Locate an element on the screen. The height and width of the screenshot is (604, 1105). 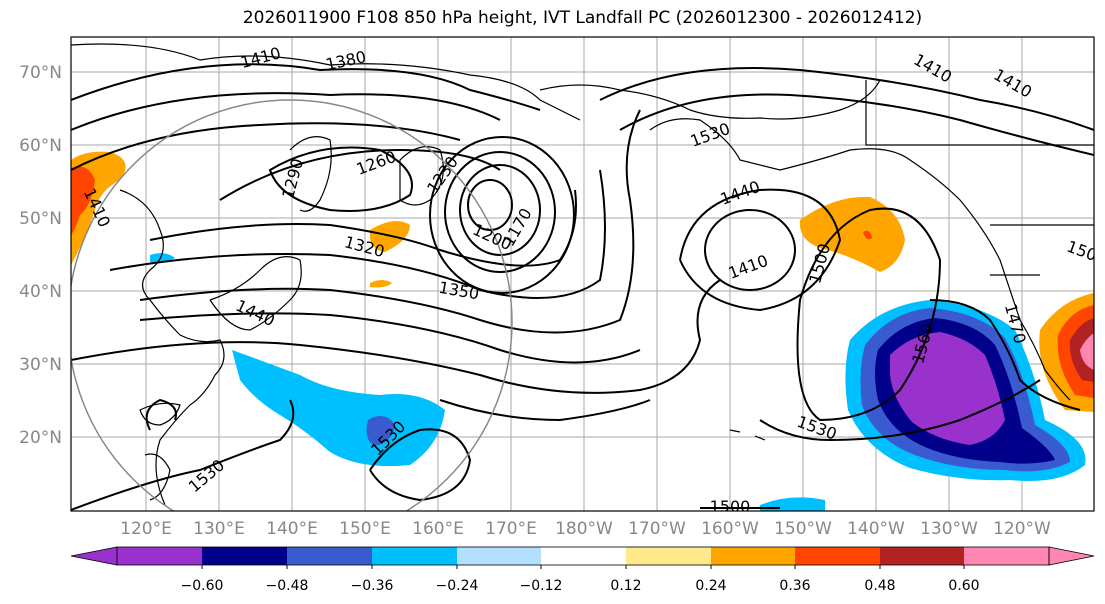
colorbar-tick-label: 0.24 is located at coordinates (710, 586).